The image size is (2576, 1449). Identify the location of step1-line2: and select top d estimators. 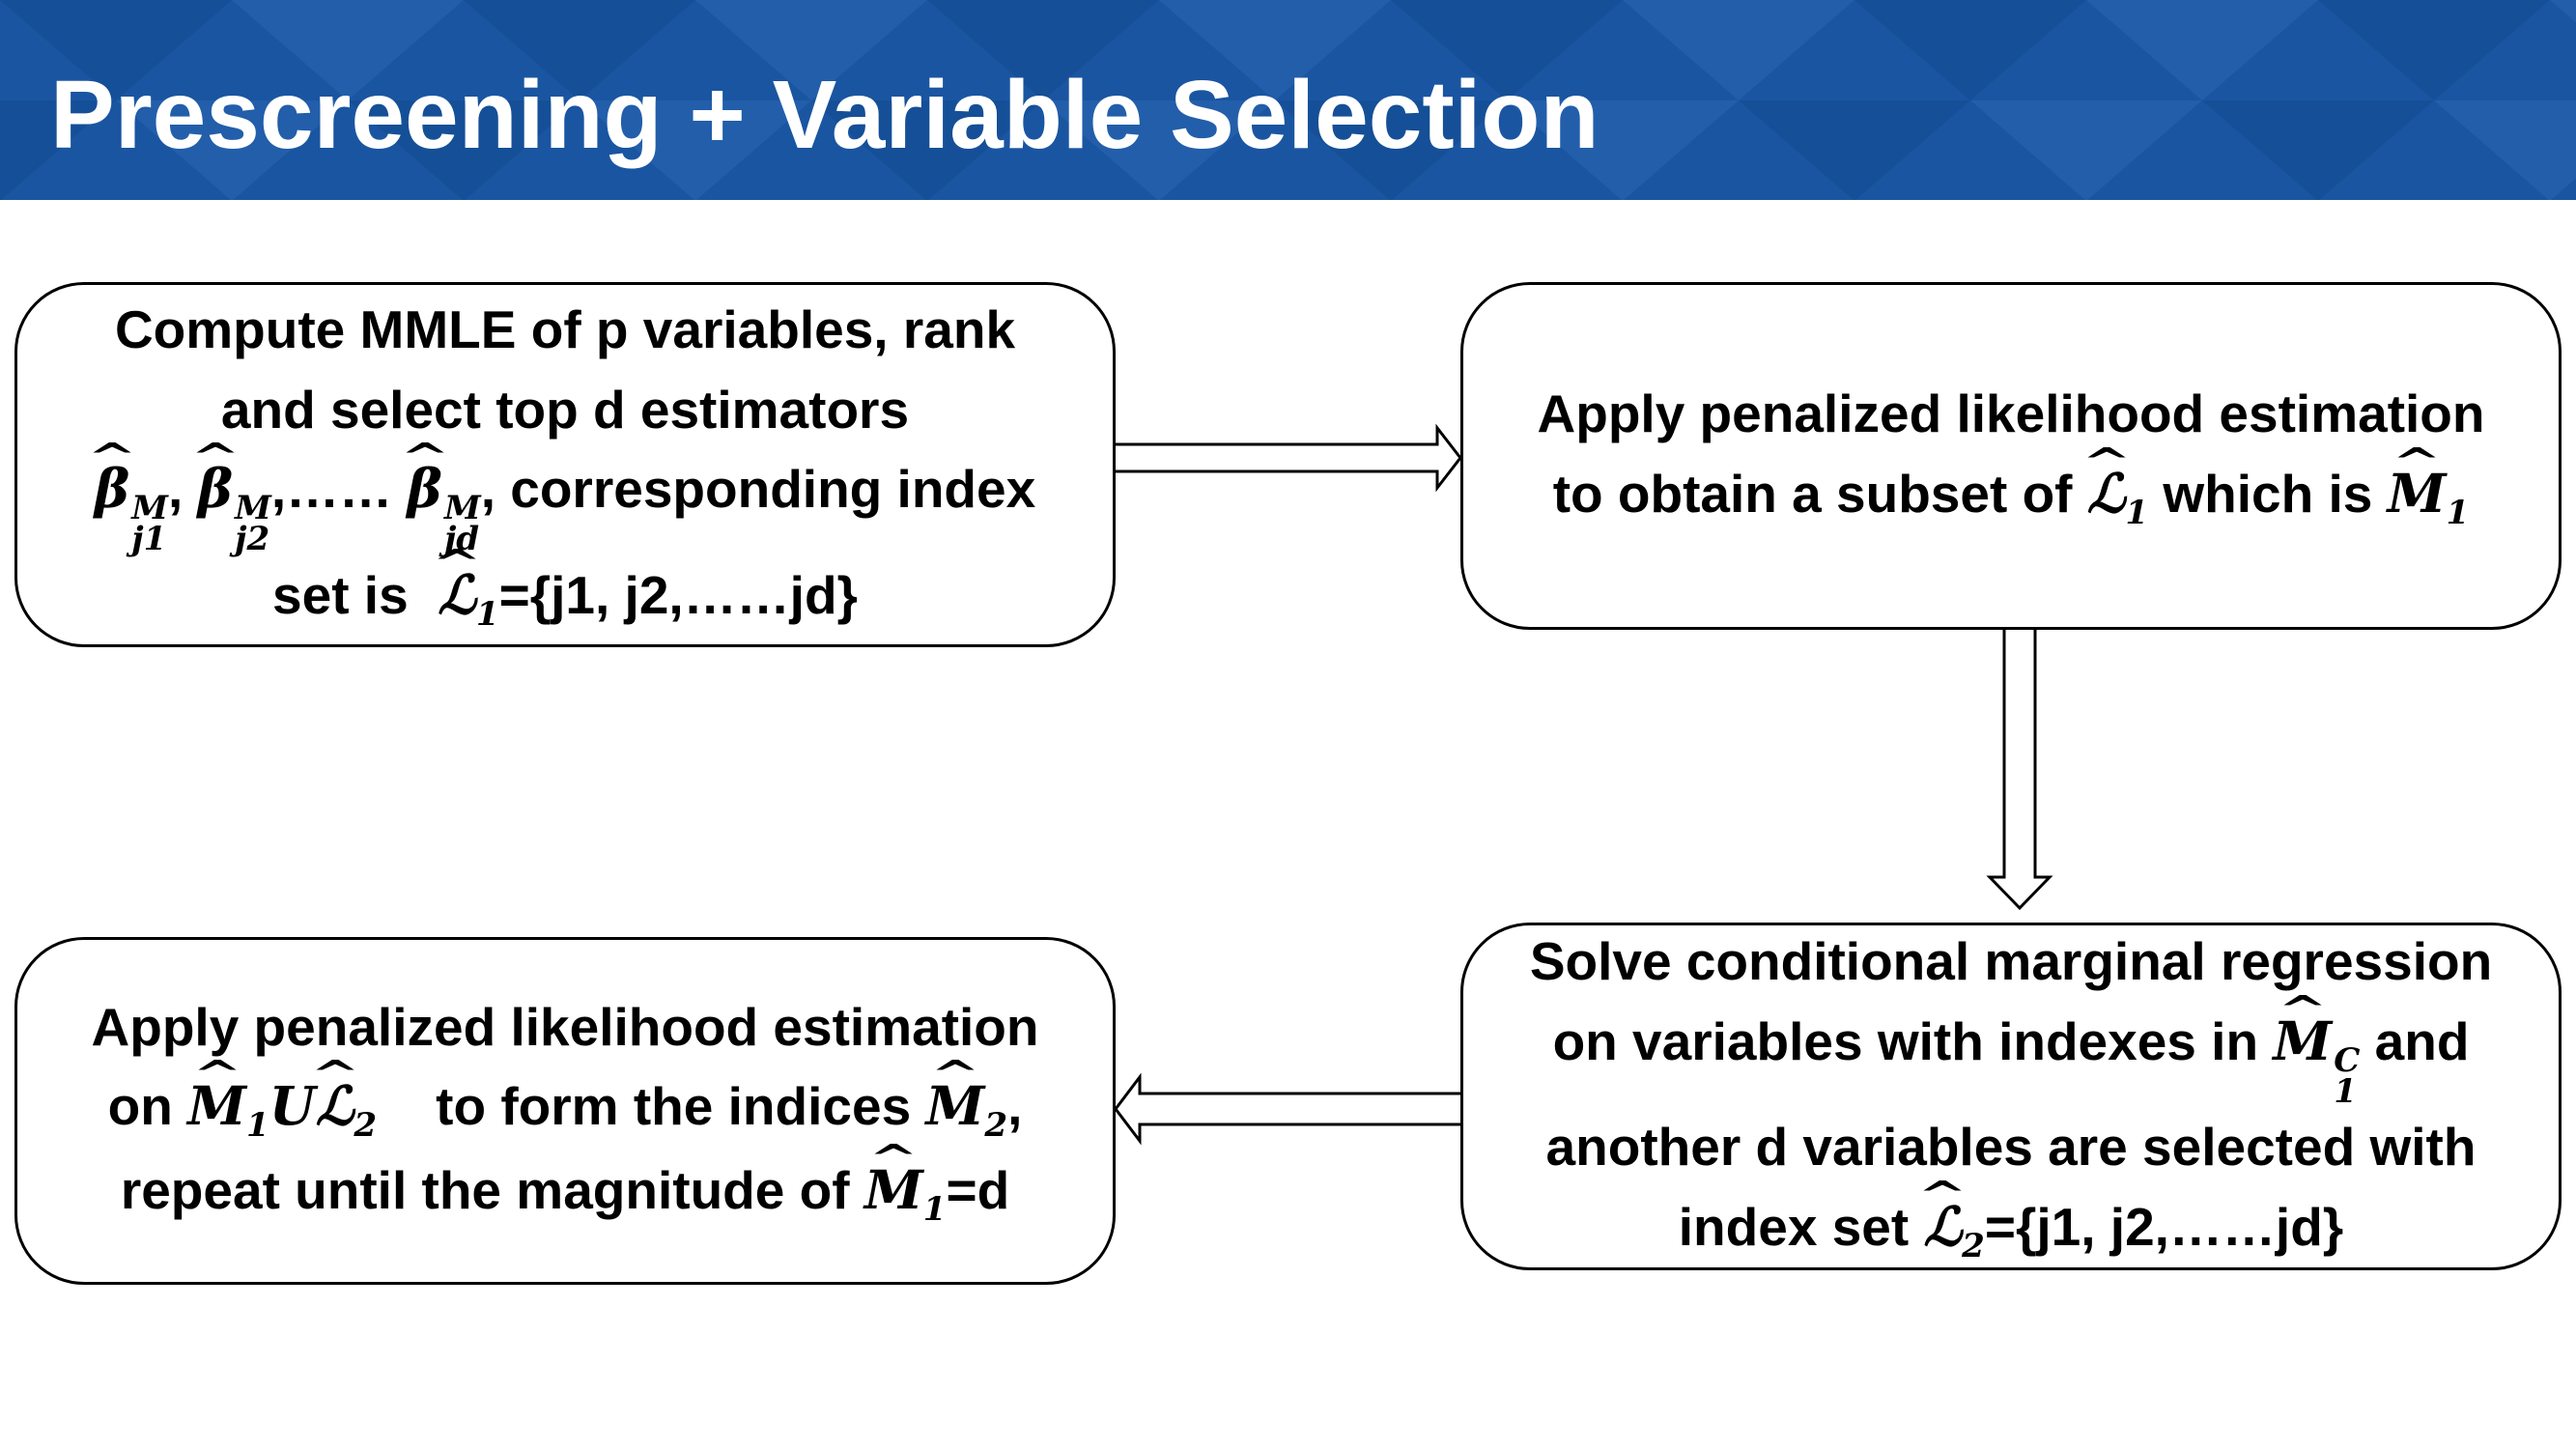
(565, 409).